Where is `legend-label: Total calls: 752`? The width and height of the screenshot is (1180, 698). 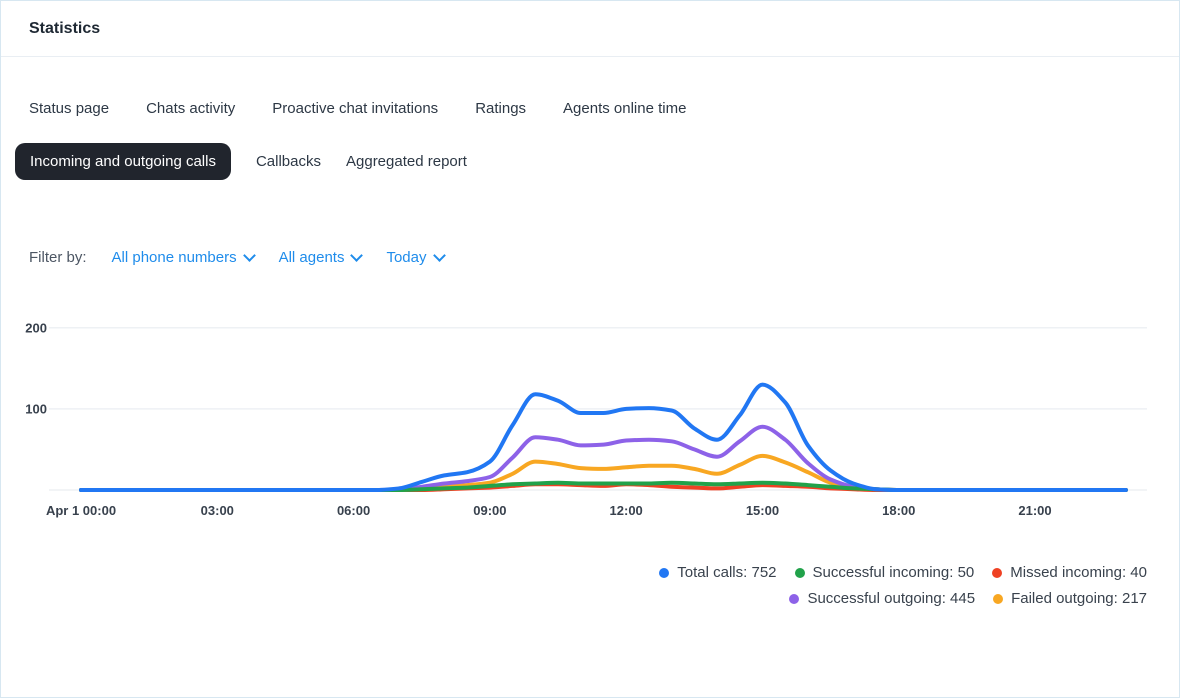
legend-label: Total calls: 752 is located at coordinates (727, 572).